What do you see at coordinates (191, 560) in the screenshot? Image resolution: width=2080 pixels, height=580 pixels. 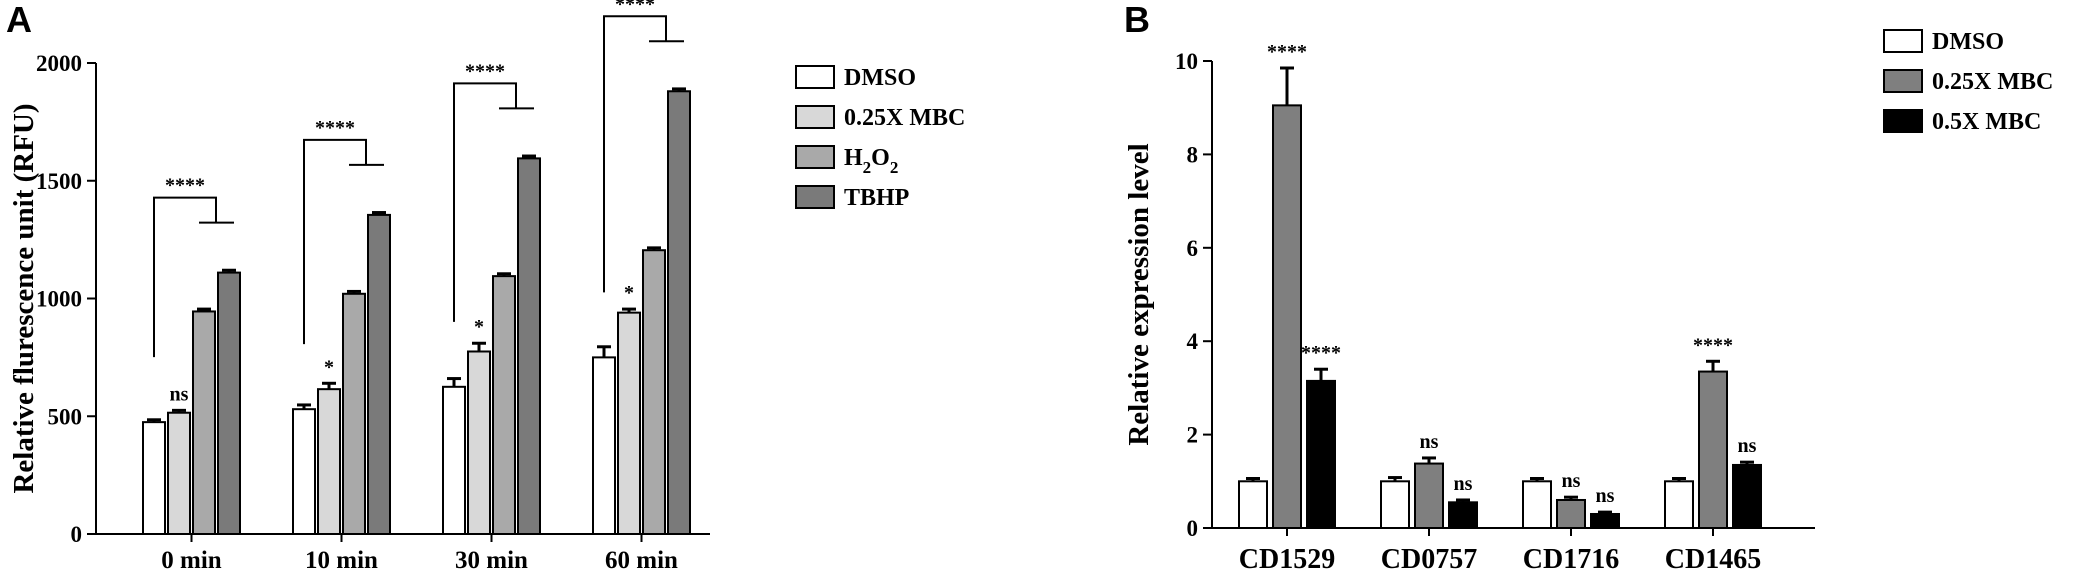 I see `x-category-label: 0 min` at bounding box center [191, 560].